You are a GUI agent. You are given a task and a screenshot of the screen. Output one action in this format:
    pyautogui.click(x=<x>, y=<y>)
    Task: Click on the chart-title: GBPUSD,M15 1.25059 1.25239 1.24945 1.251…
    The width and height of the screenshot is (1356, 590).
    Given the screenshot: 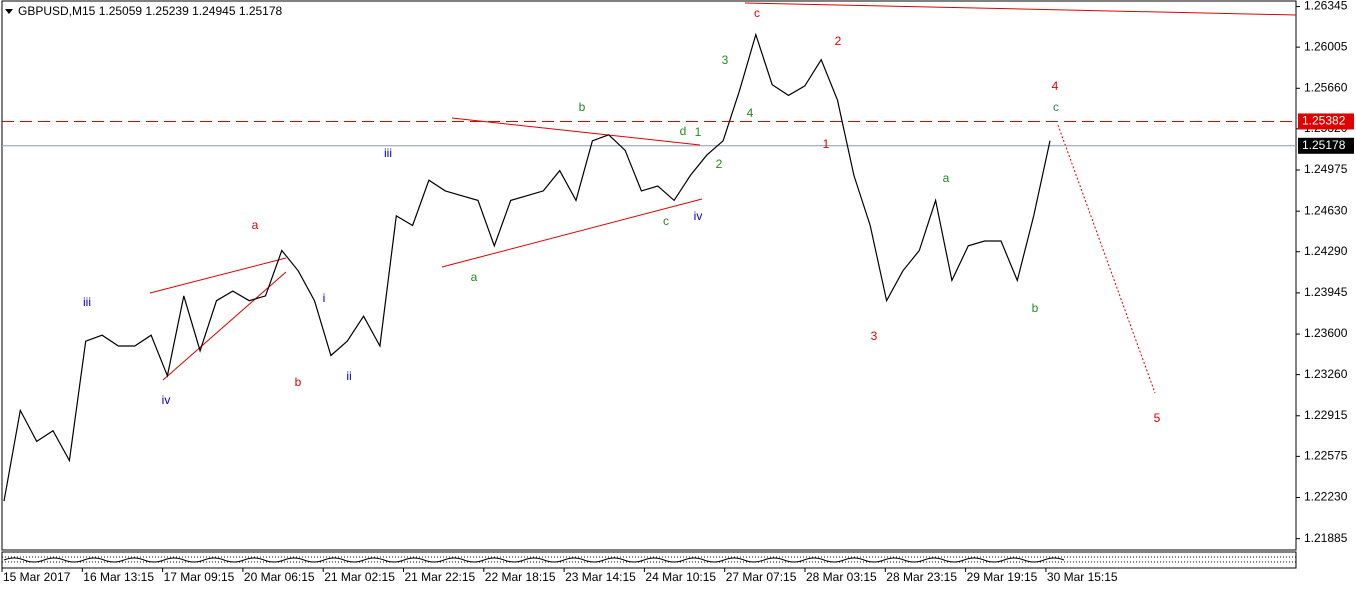 What is the action you would take?
    pyautogui.click(x=150, y=11)
    